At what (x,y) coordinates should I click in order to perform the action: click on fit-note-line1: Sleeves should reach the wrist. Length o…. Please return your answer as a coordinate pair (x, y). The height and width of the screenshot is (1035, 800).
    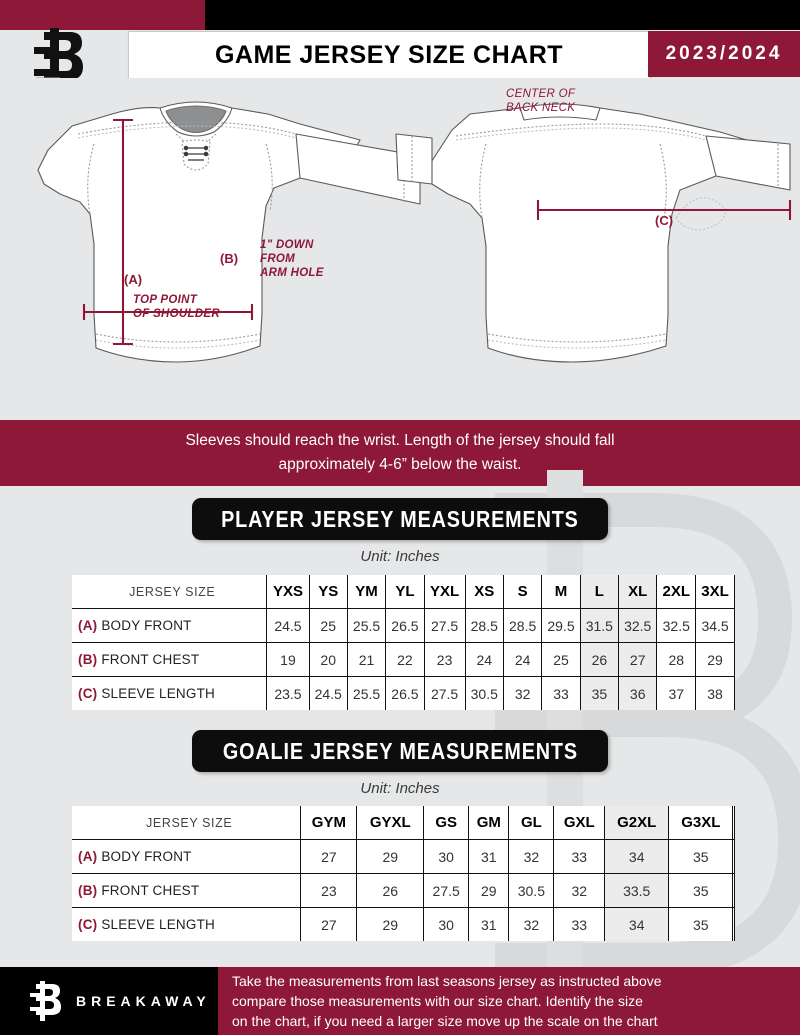
    Looking at the image, I should click on (400, 440).